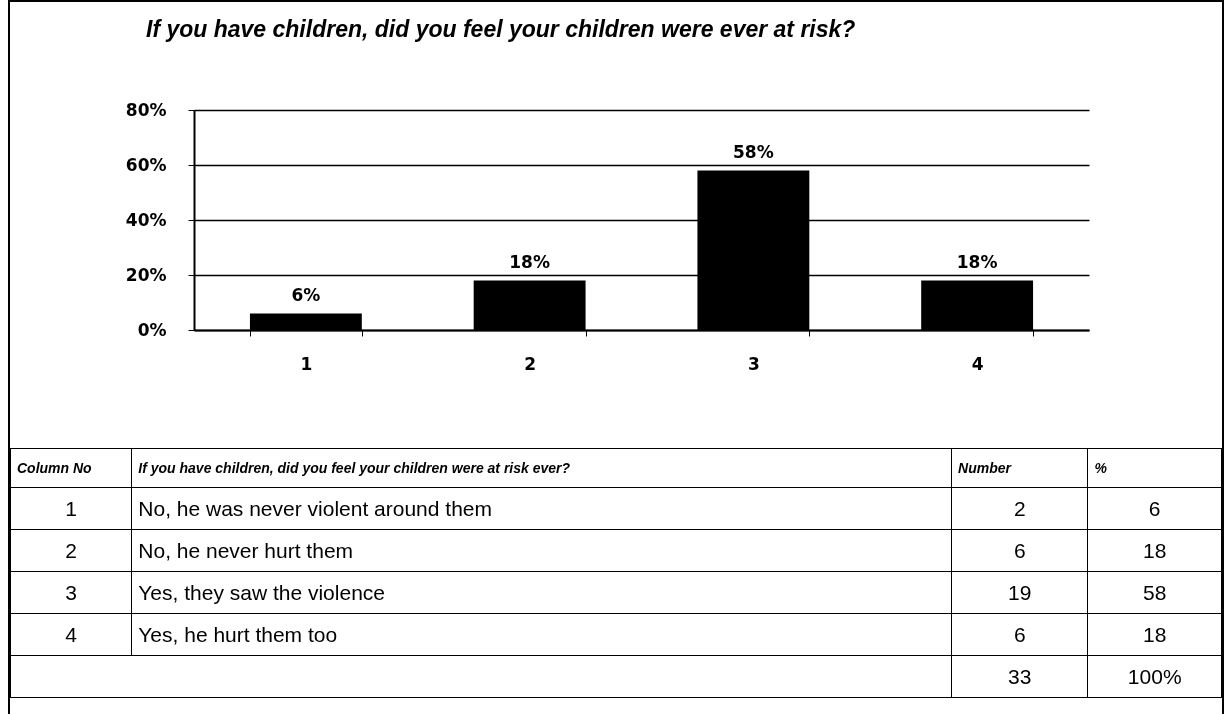 Image resolution: width=1225 pixels, height=714 pixels. Describe the element at coordinates (541, 550) in the screenshot. I see `text: No, he never hurt them` at that location.